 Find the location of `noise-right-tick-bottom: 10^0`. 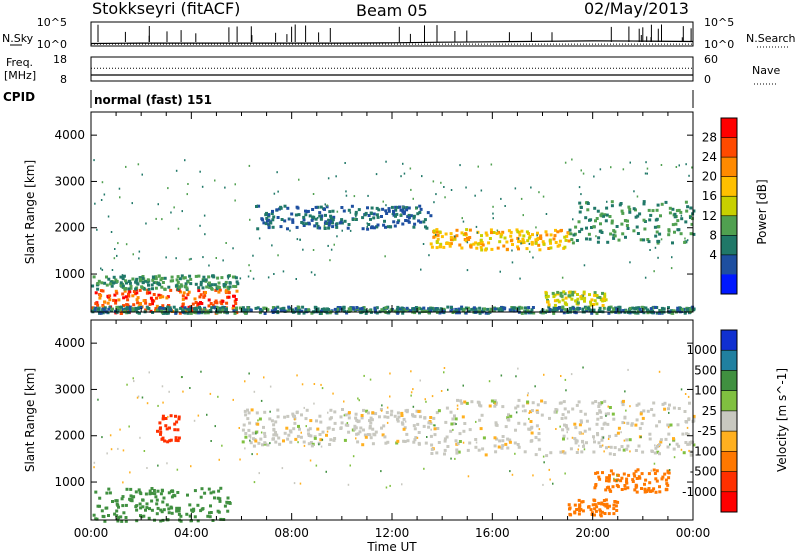

noise-right-tick-bottom: 10^0 is located at coordinates (719, 44).